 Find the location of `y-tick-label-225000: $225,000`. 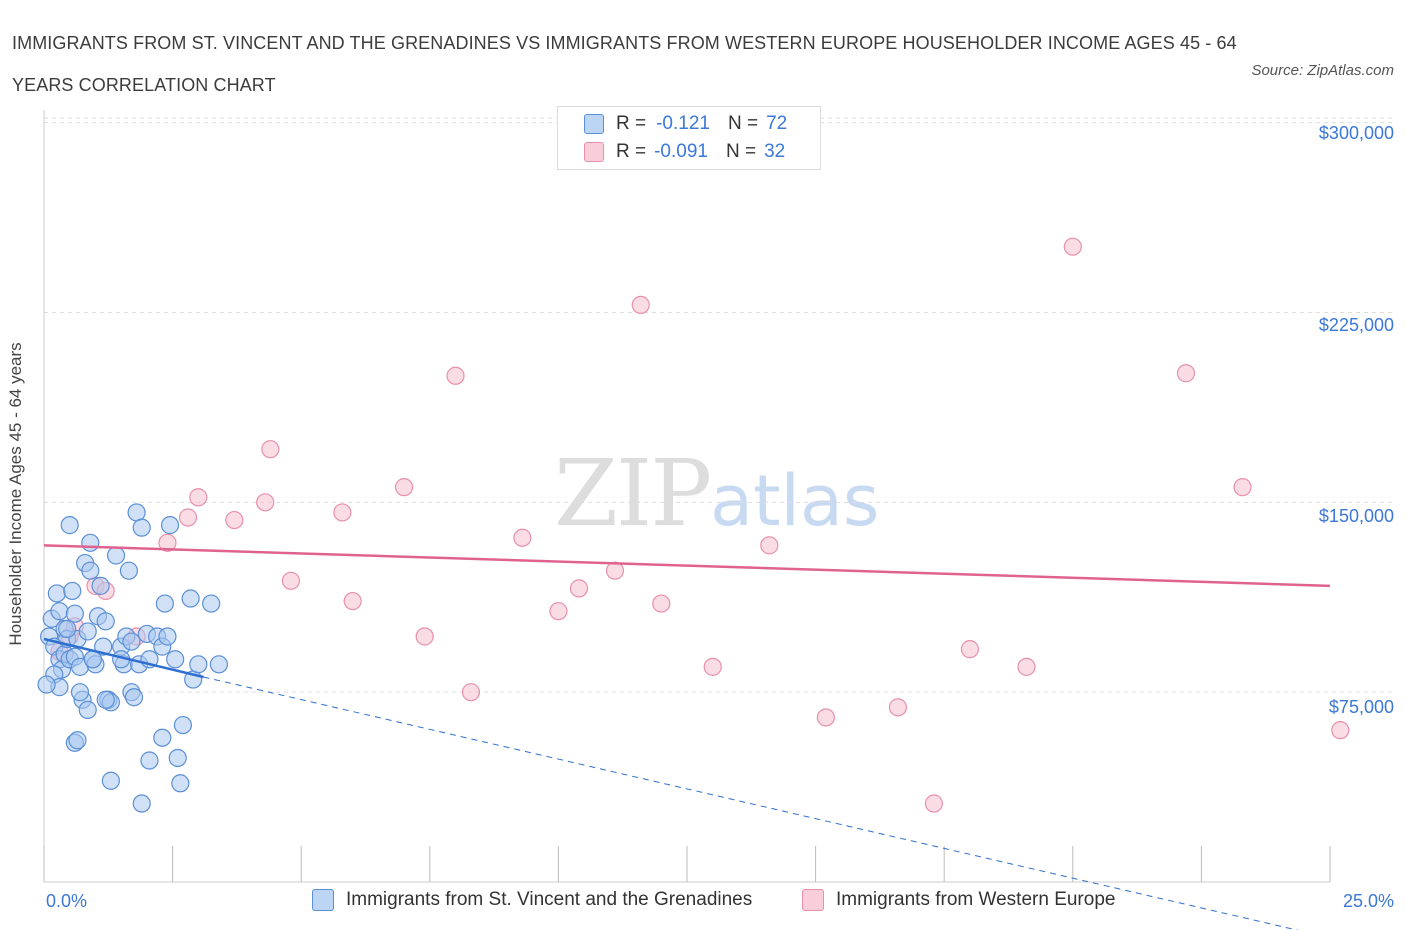

y-tick-label-225000: $225,000 is located at coordinates (1356, 325).